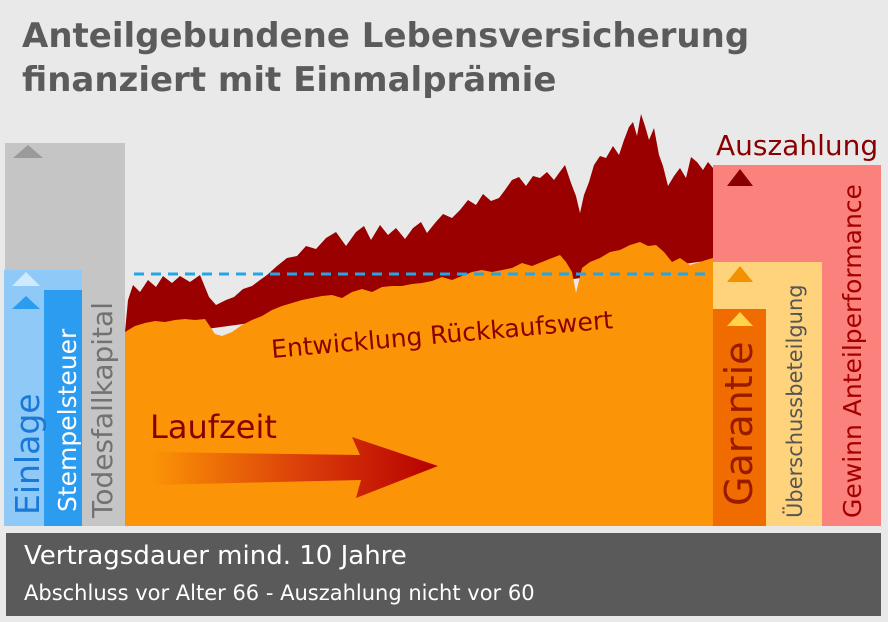  I want to click on ueberschuss-arrow-icon, so click(740, 274).